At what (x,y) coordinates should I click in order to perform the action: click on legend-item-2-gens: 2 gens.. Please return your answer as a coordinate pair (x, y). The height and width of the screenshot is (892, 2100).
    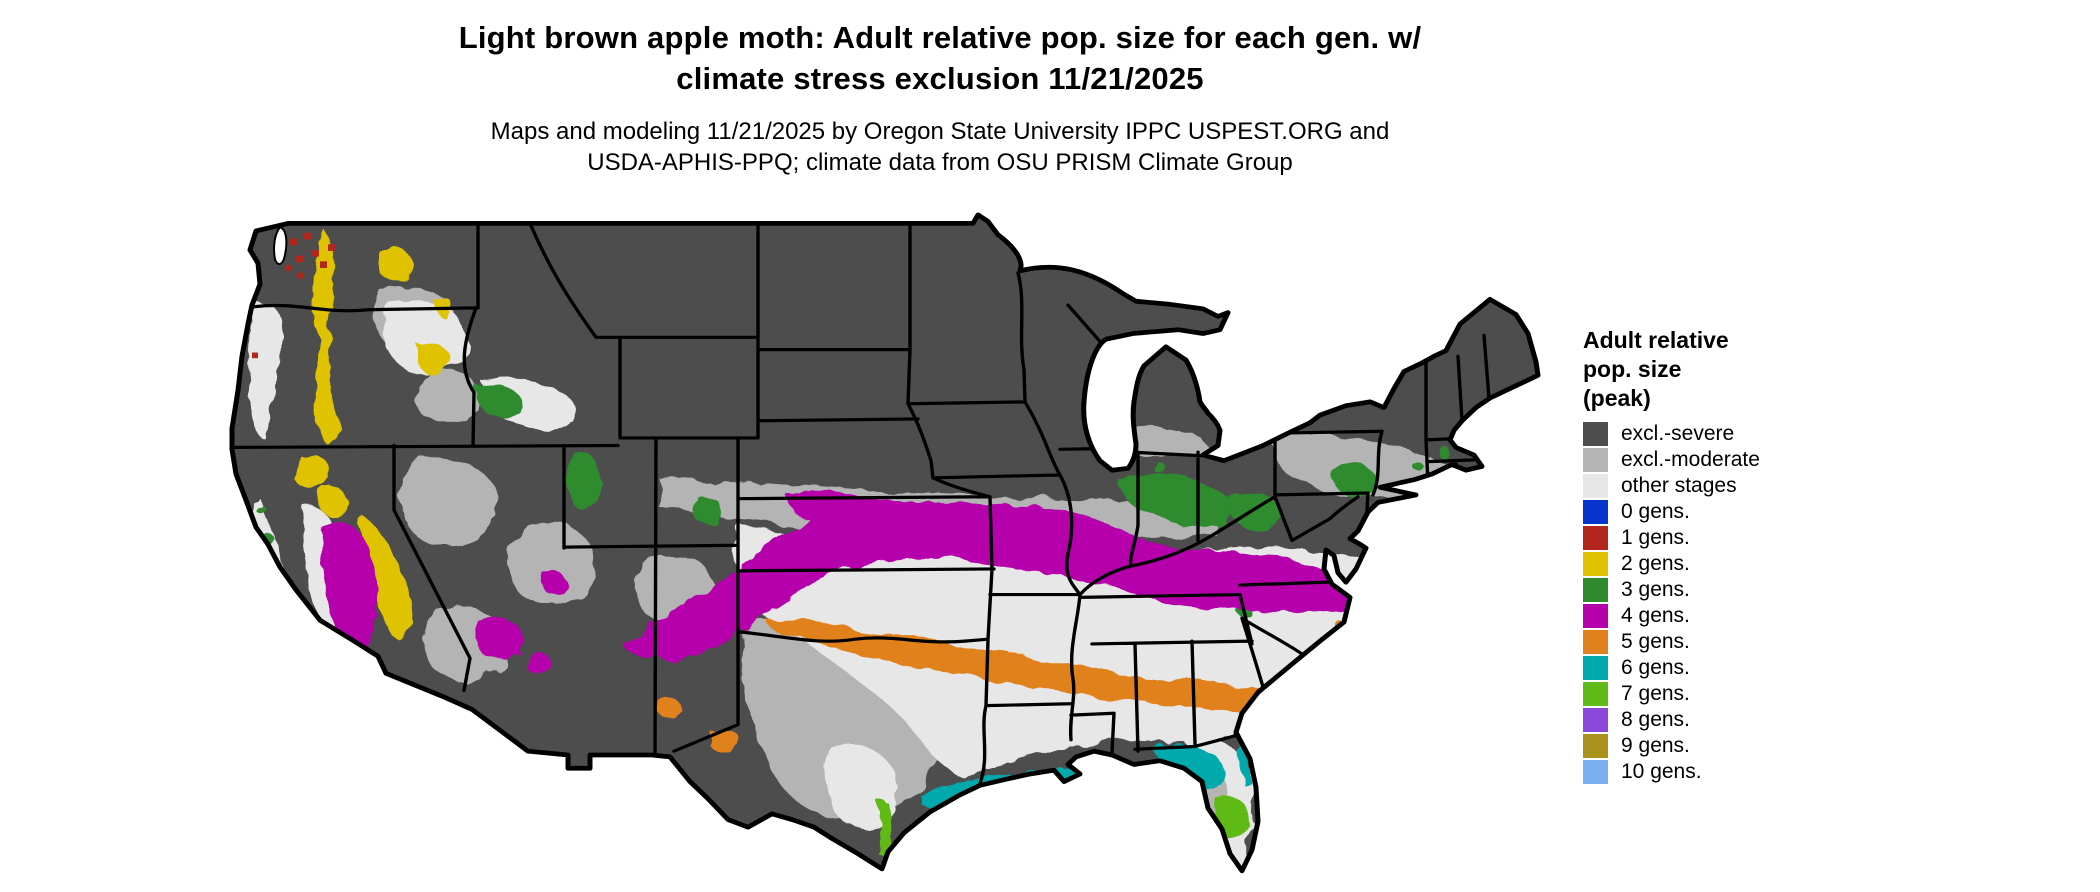
    Looking at the image, I should click on (1733, 563).